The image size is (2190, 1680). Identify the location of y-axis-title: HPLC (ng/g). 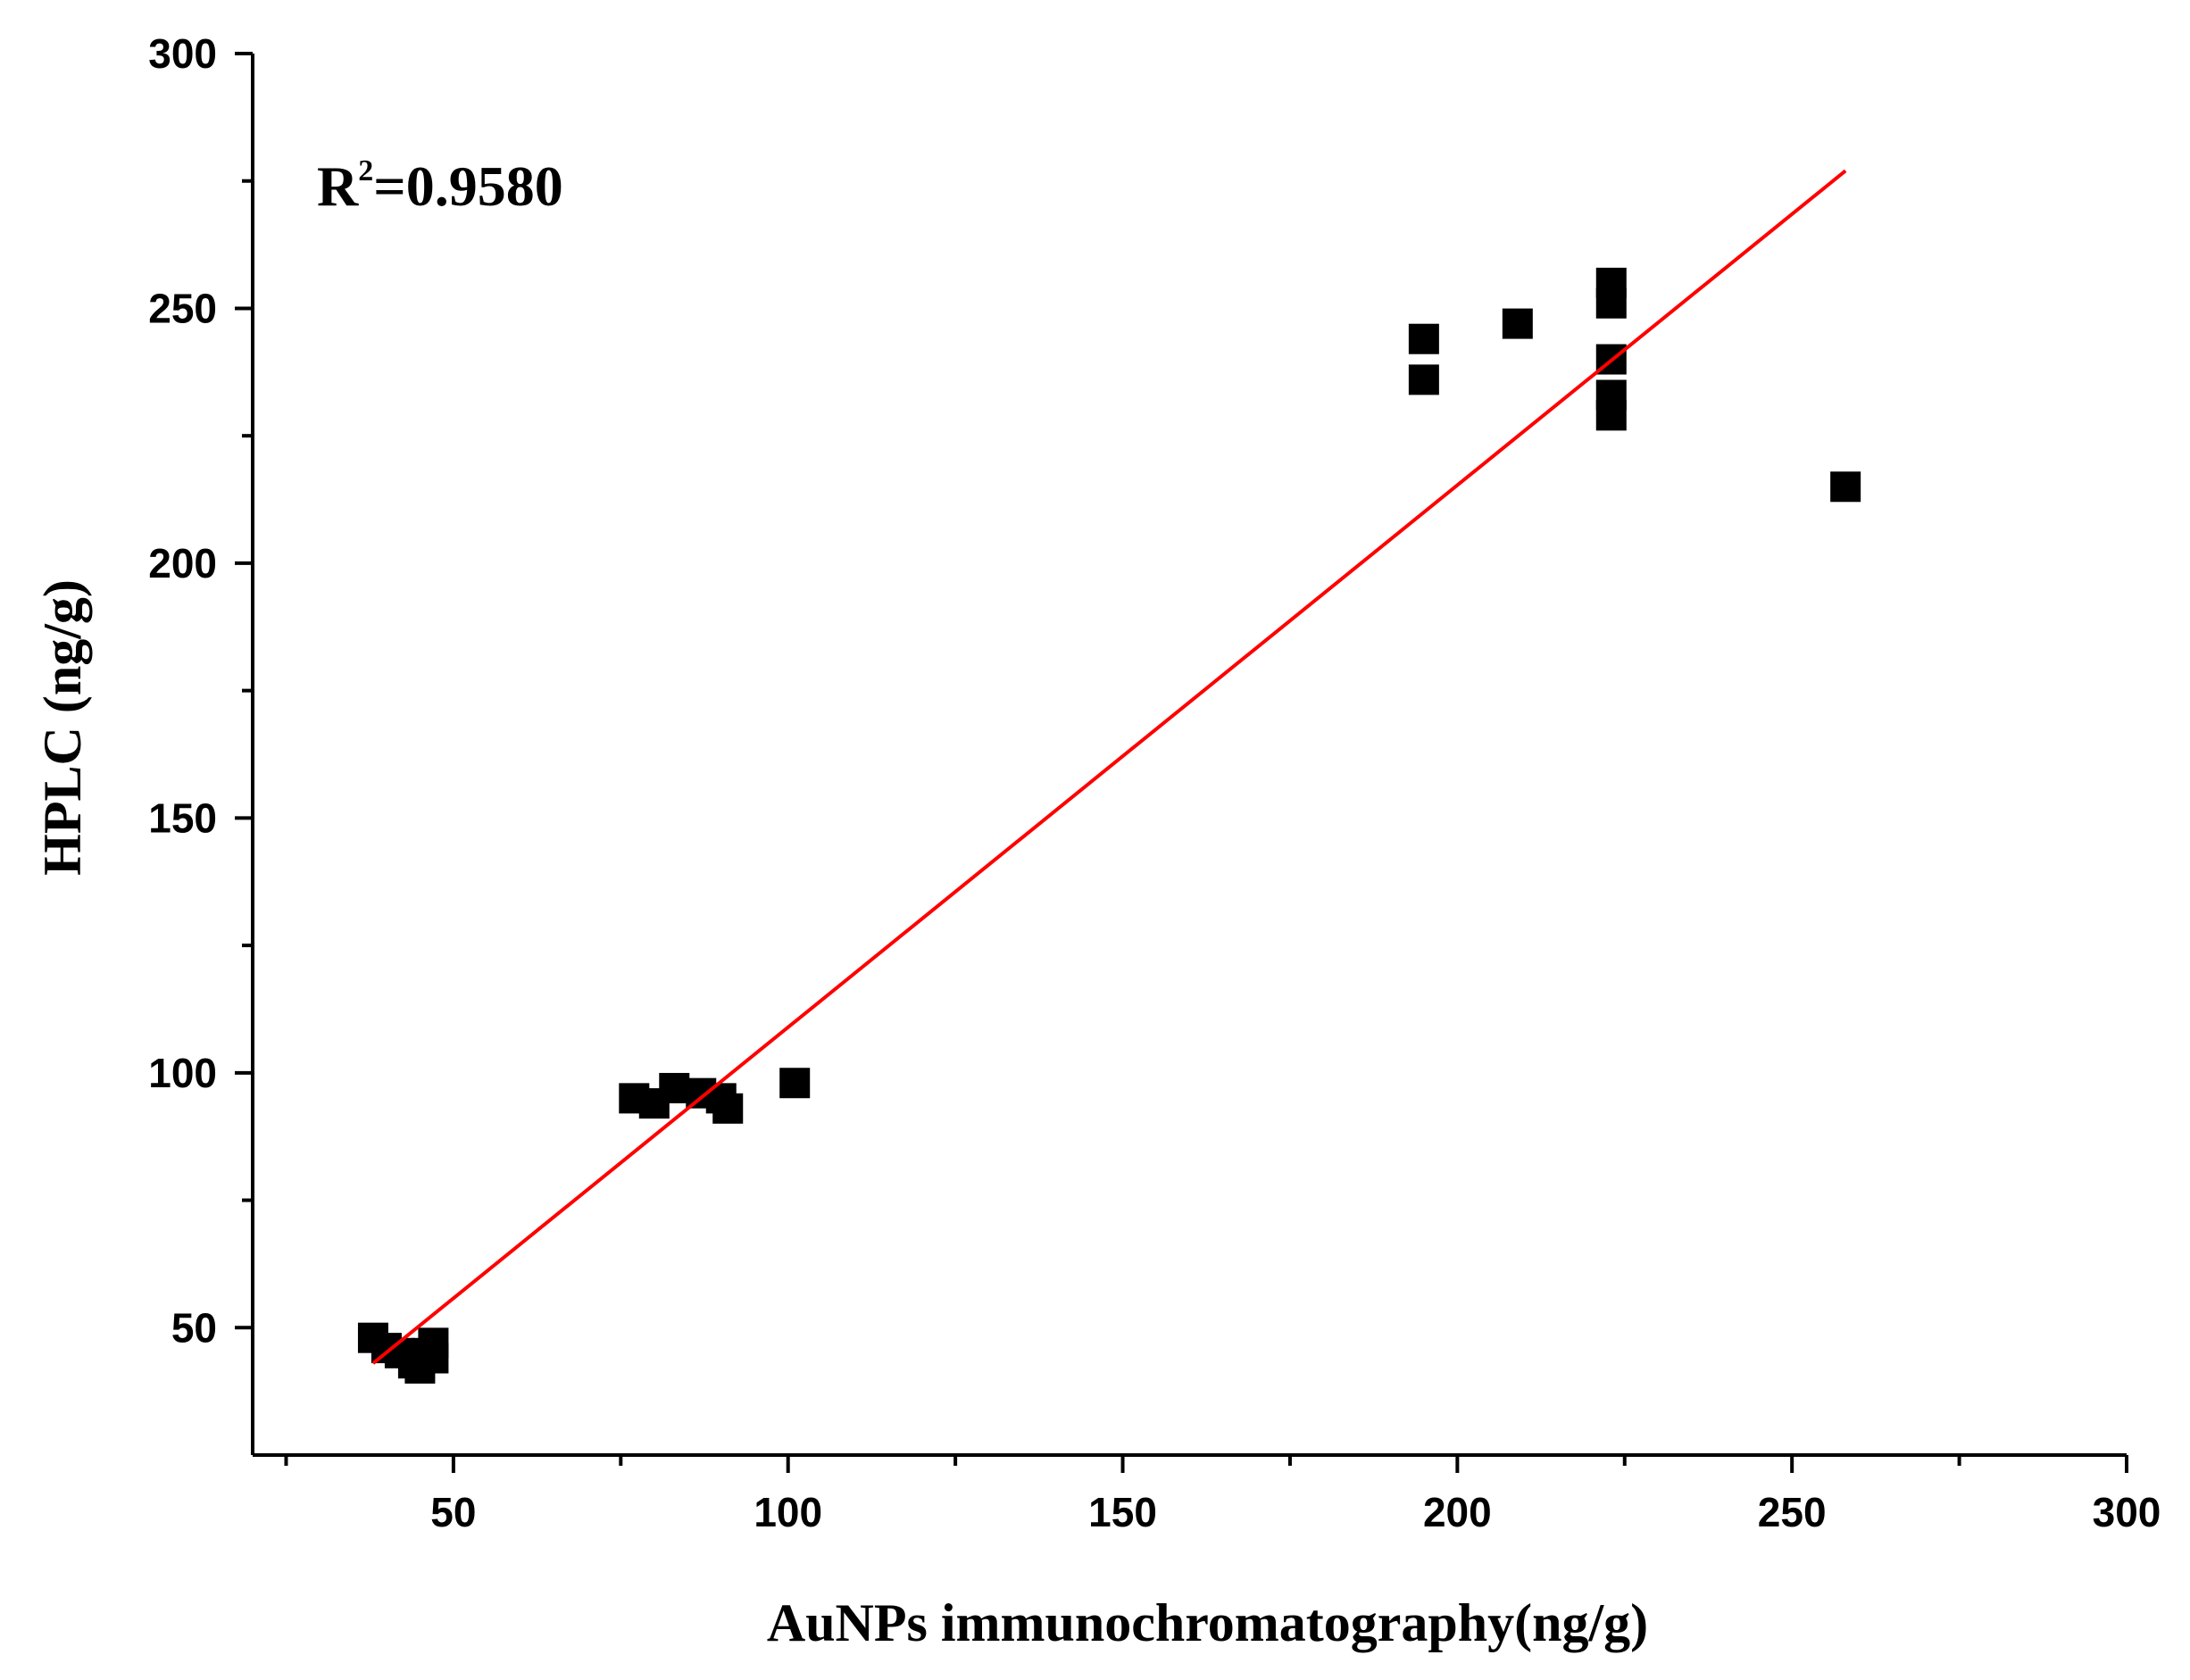
(62, 728).